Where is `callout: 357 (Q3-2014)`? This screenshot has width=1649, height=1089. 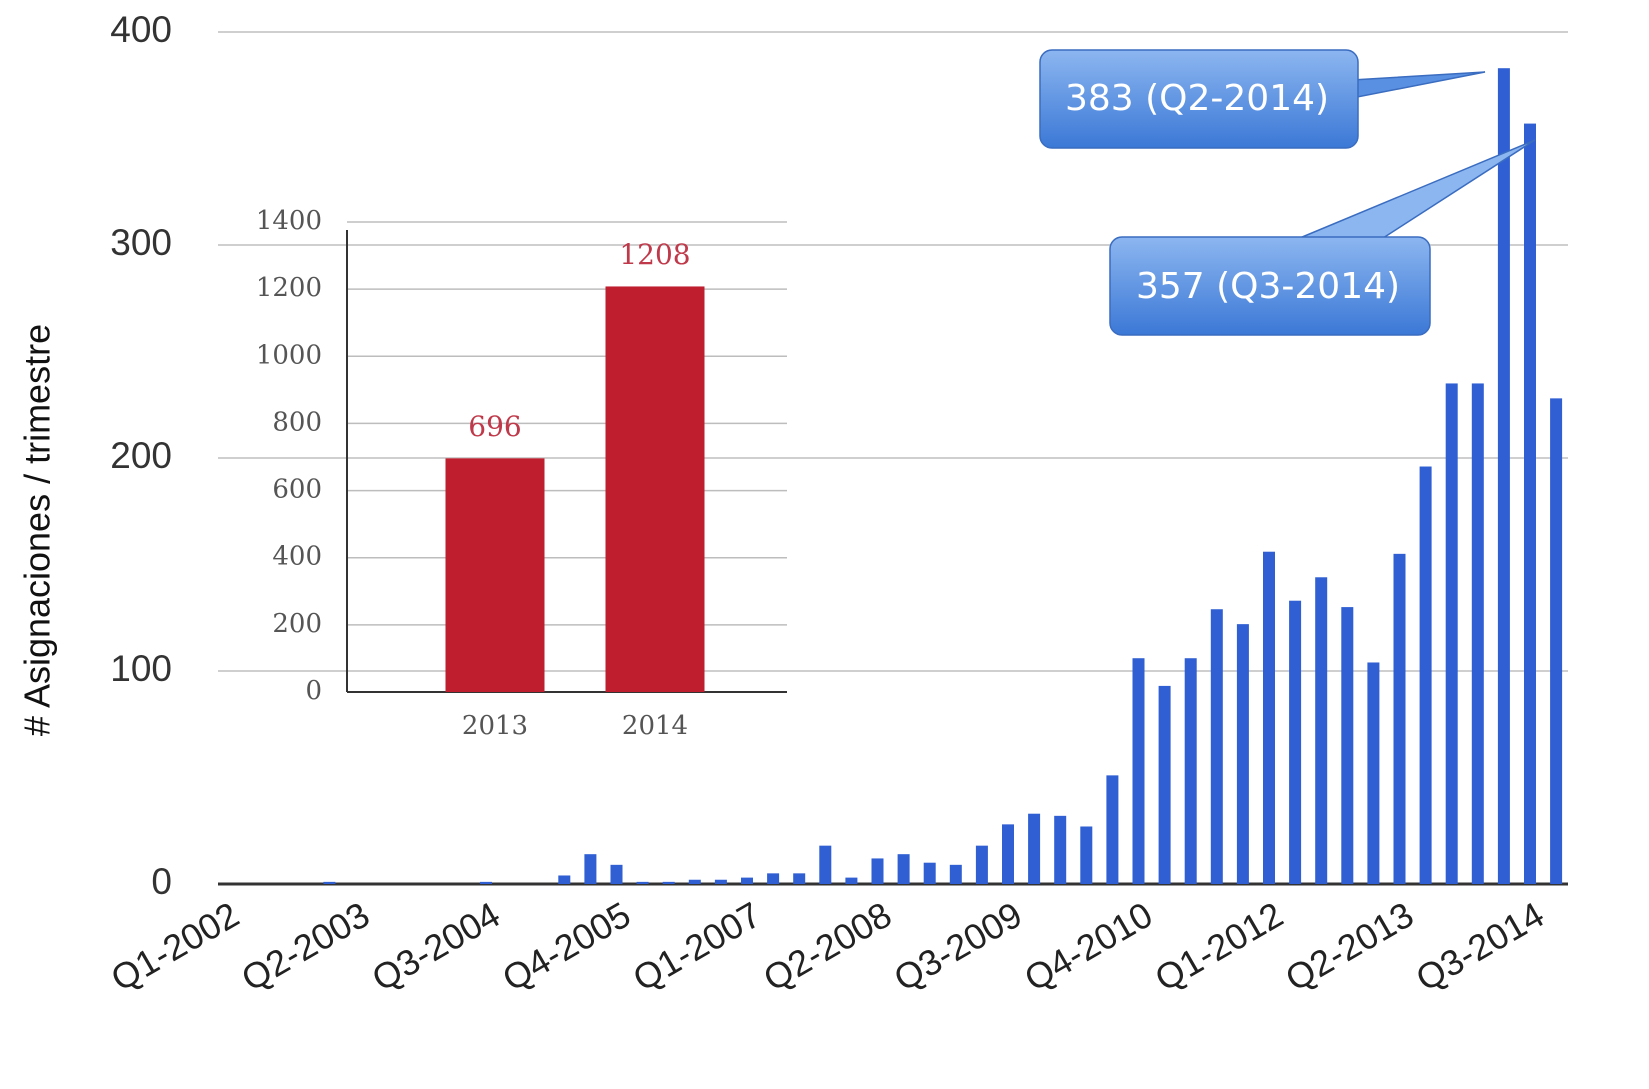
callout: 357 (Q3-2014) is located at coordinates (1322, 237).